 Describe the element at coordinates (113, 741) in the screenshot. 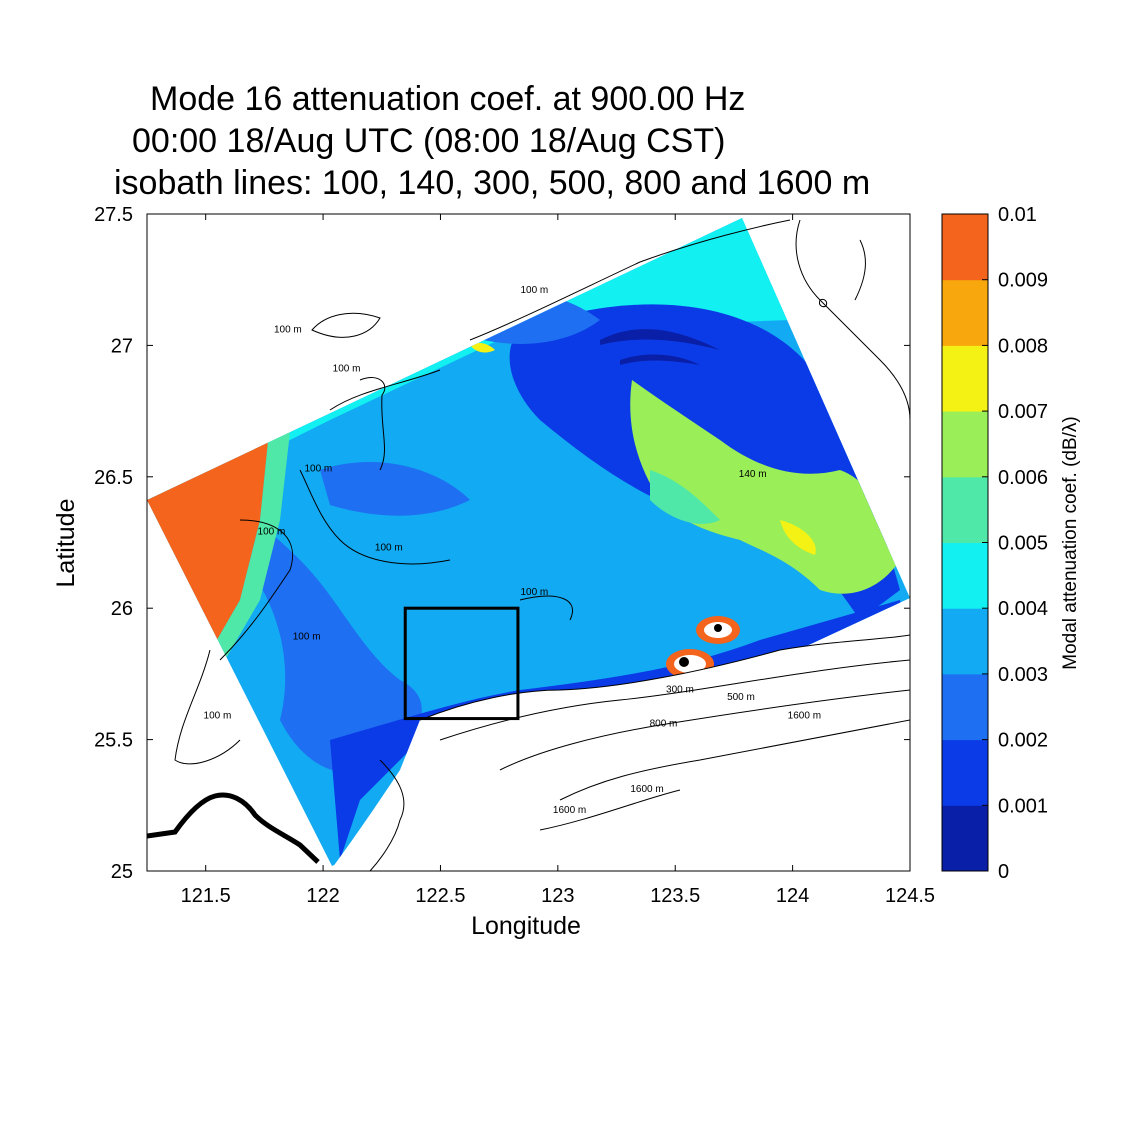

I see `y-tick-label: 25.5` at that location.